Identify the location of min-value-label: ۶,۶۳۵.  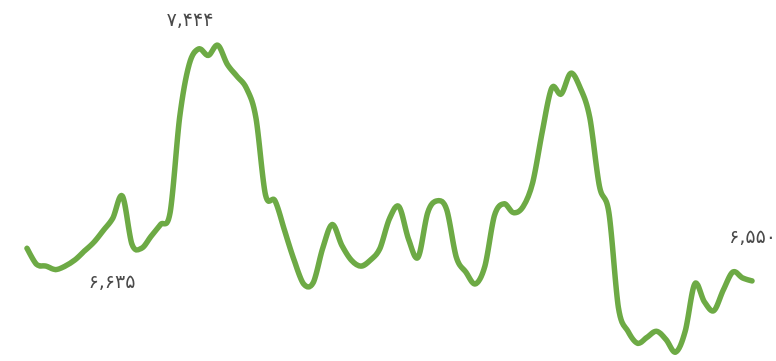
(112, 282).